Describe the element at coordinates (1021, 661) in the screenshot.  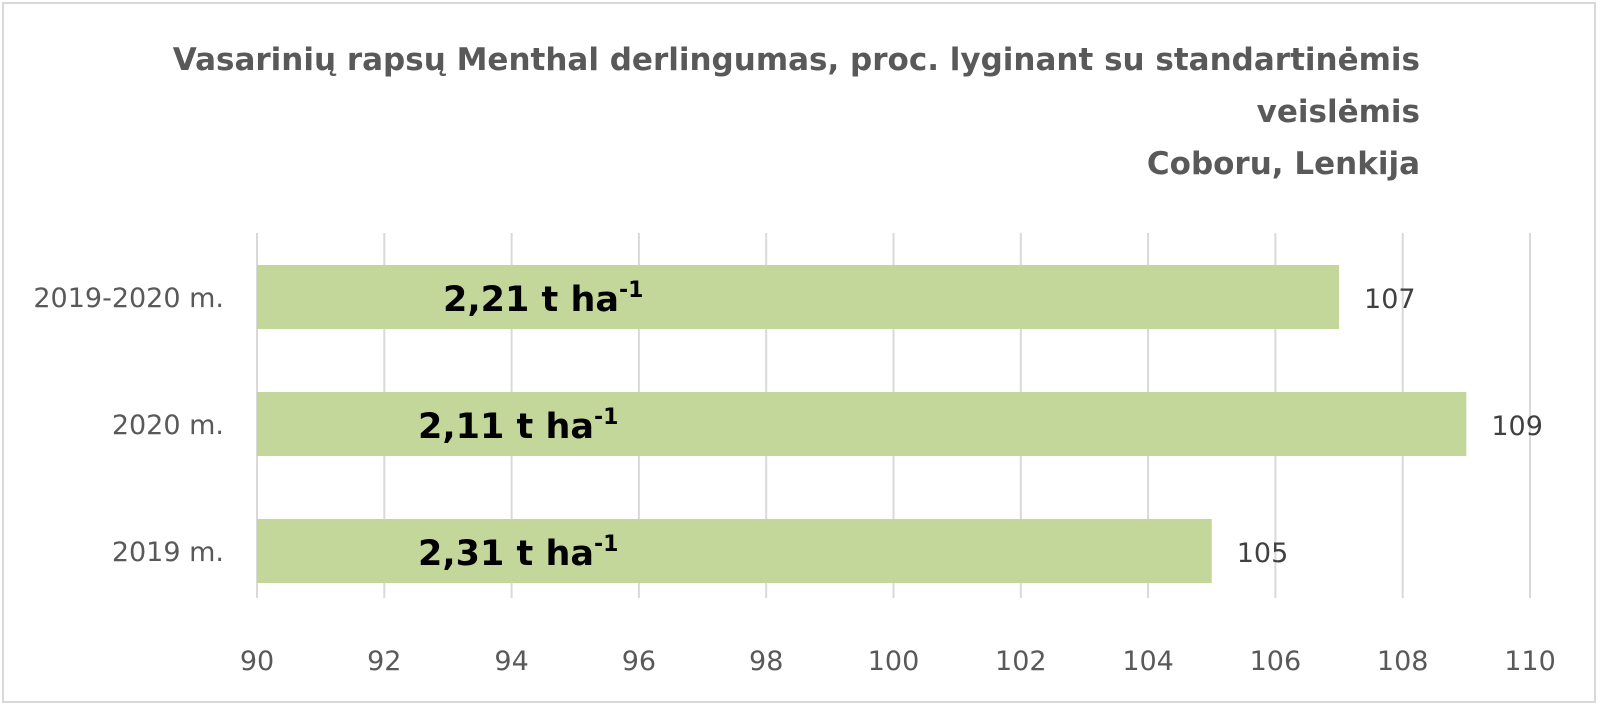
I see `x-tick-label: 102` at that location.